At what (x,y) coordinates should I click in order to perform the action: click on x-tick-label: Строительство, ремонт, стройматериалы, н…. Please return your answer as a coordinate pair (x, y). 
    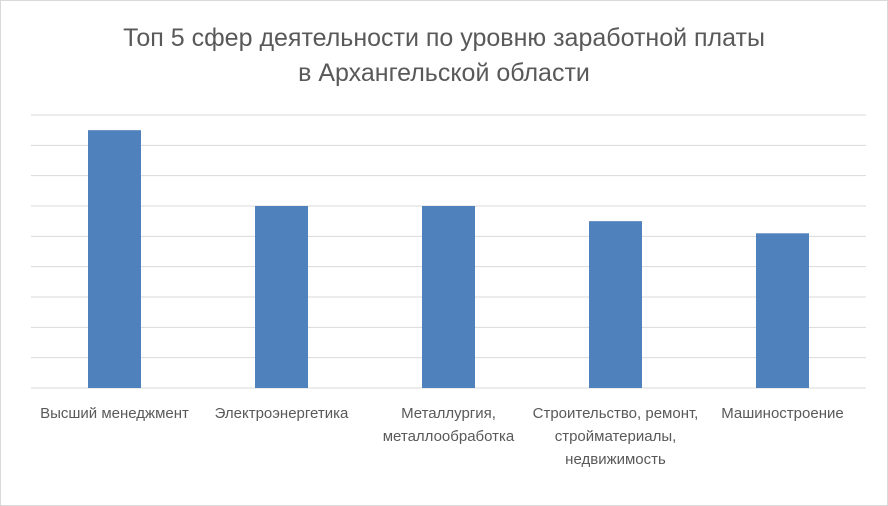
    Looking at the image, I should click on (615, 436).